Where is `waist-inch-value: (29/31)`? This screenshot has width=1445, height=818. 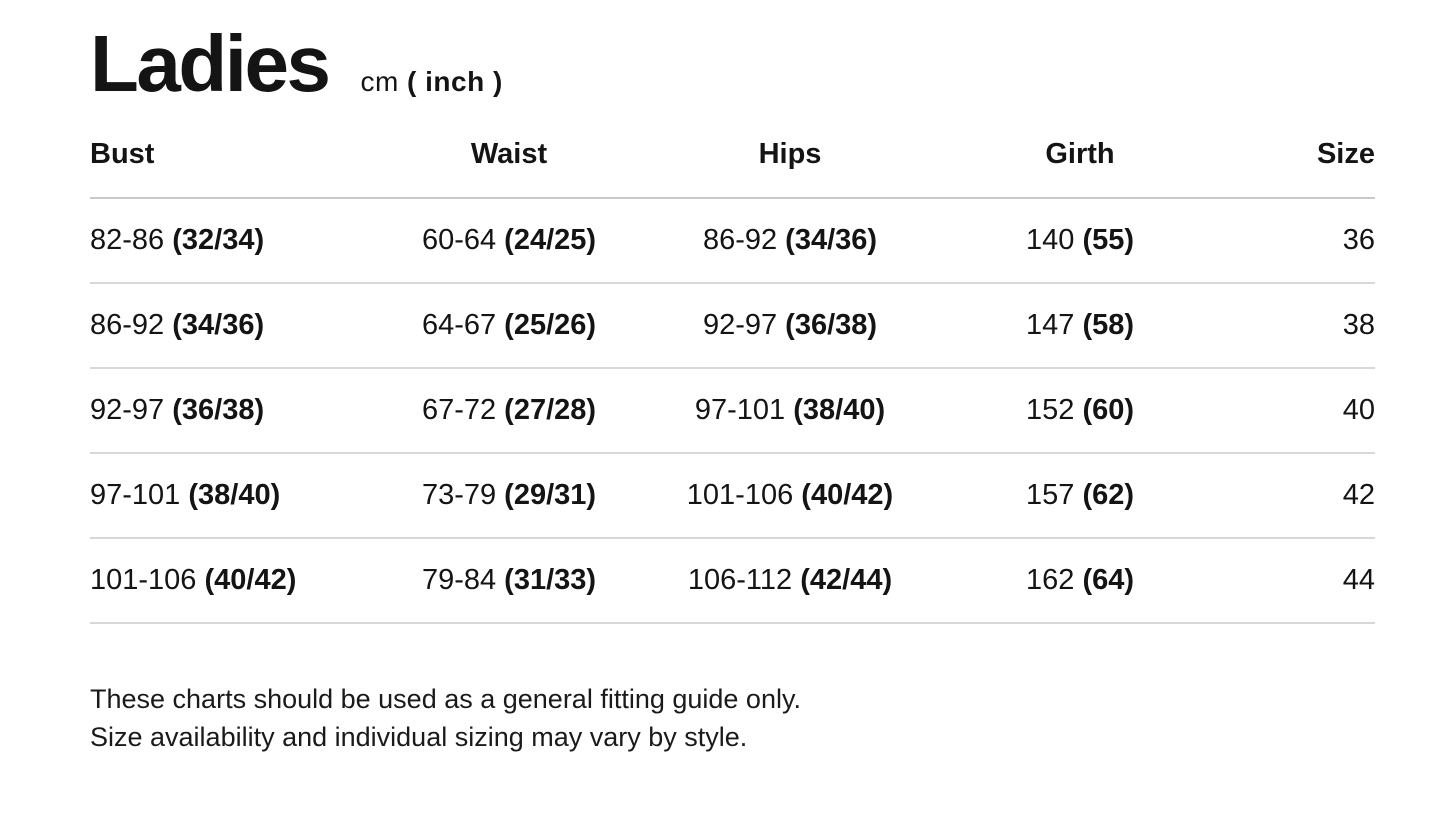
waist-inch-value: (29/31) is located at coordinates (550, 495).